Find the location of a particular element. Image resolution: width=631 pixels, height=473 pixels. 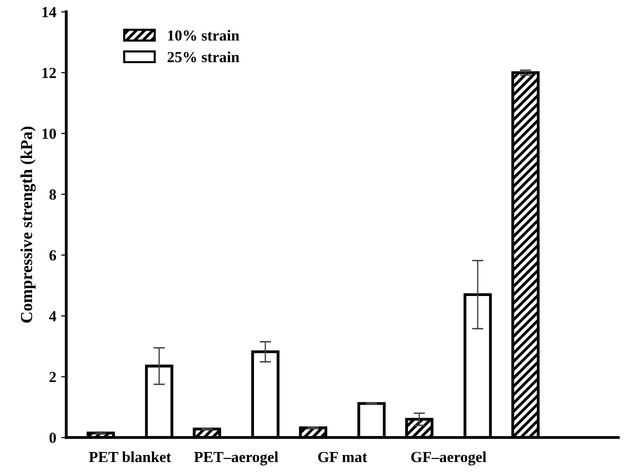

y-tick-label: 10 is located at coordinates (49, 133).